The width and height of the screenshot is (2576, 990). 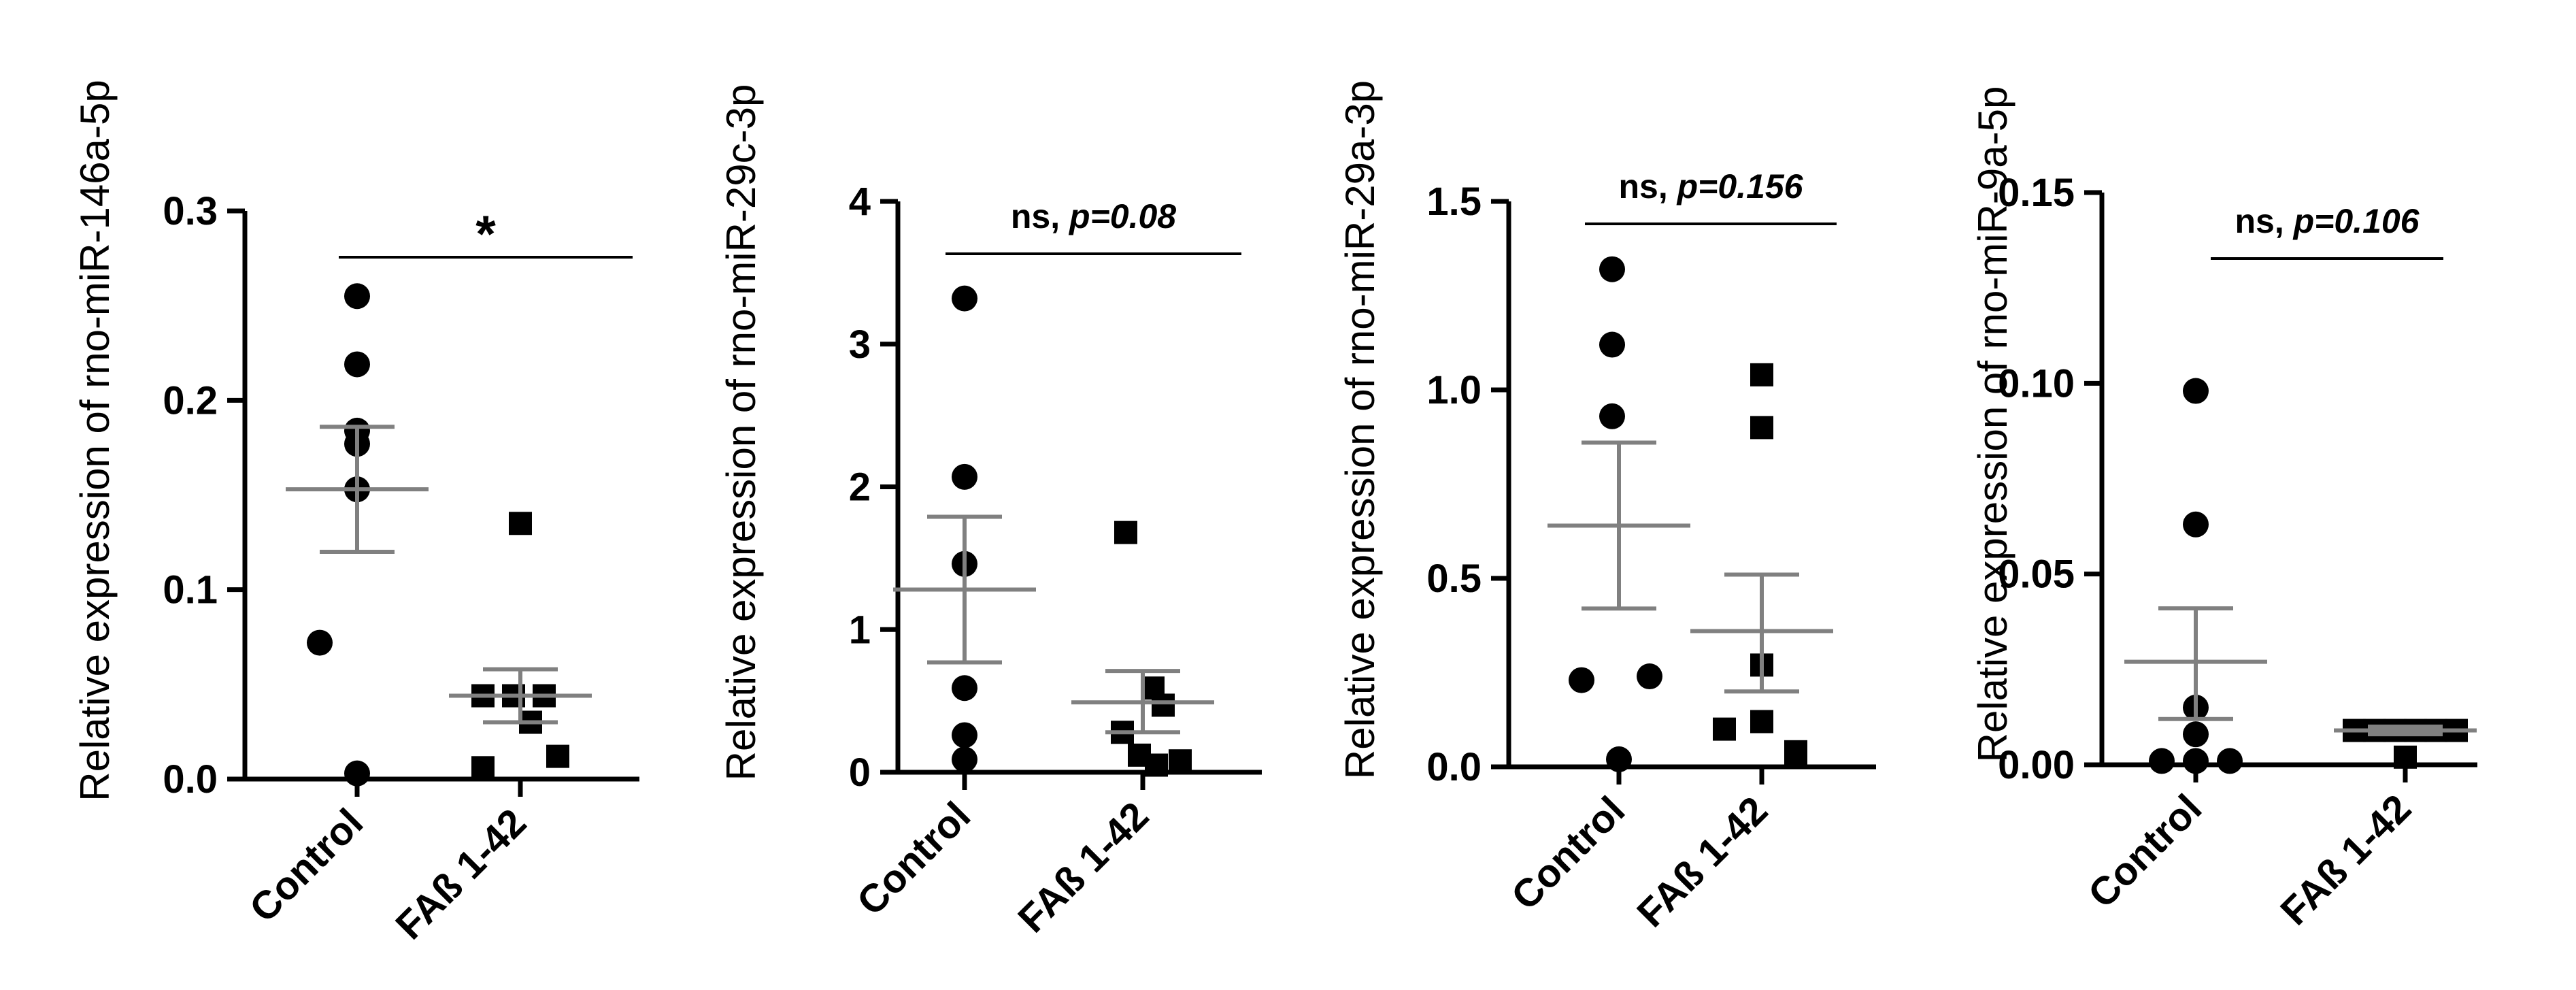 What do you see at coordinates (2356, 221) in the screenshot?
I see `p-value: p=0.106` at bounding box center [2356, 221].